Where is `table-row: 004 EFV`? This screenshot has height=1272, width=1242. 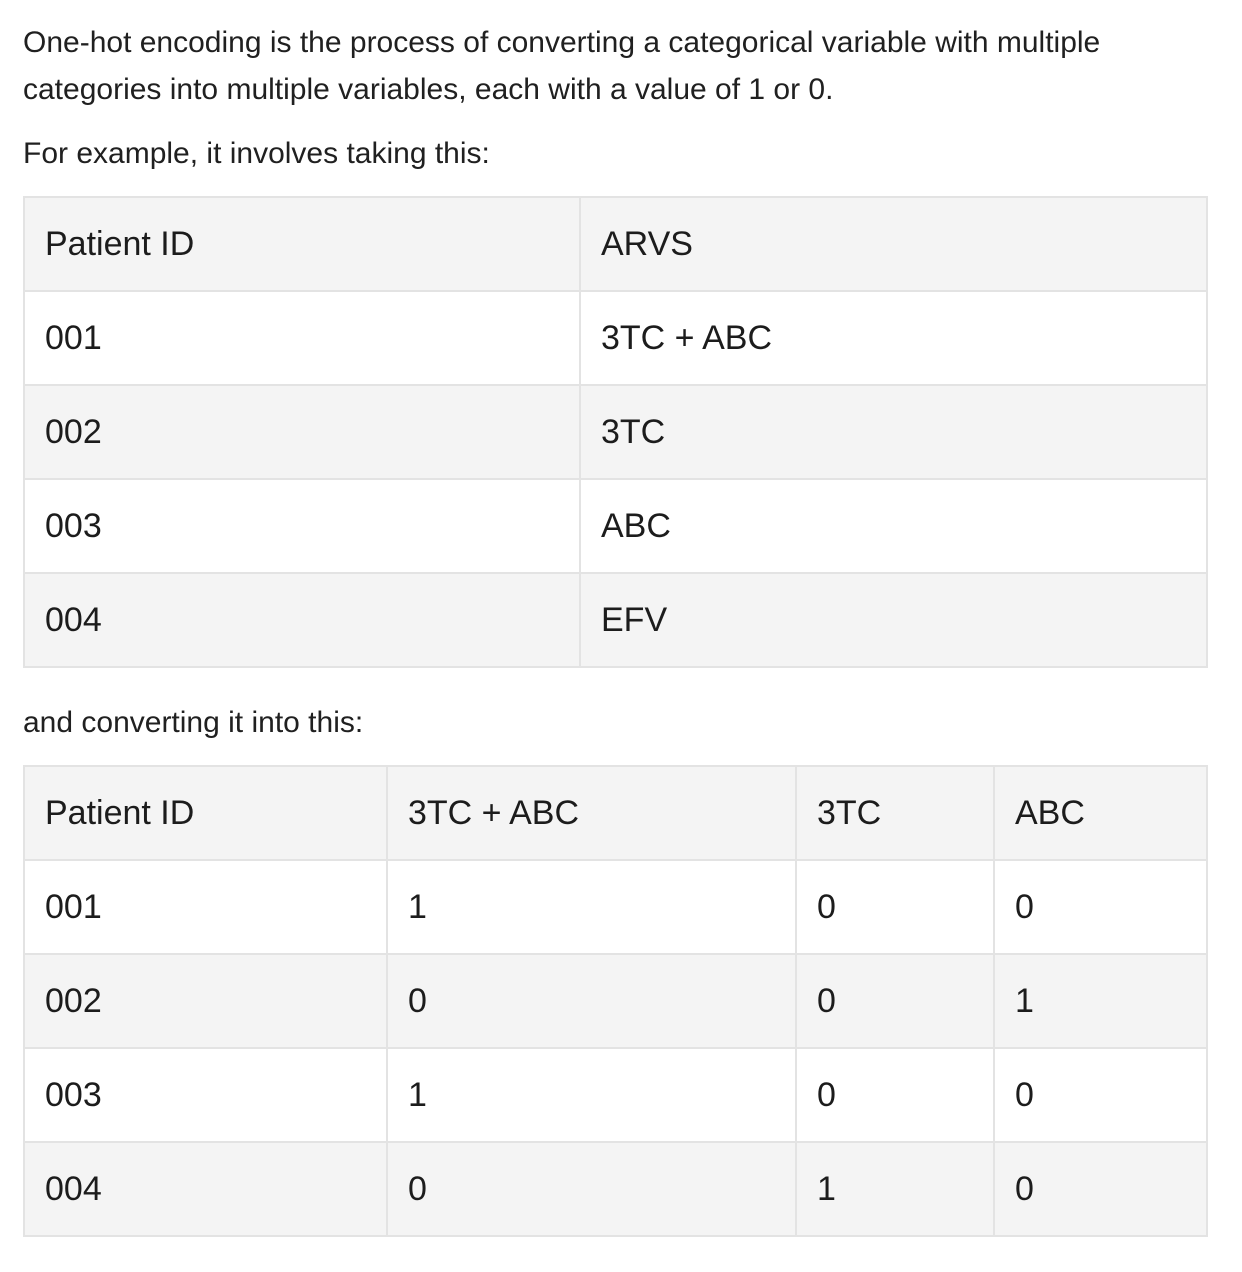
table-row: 004 EFV is located at coordinates (615, 620).